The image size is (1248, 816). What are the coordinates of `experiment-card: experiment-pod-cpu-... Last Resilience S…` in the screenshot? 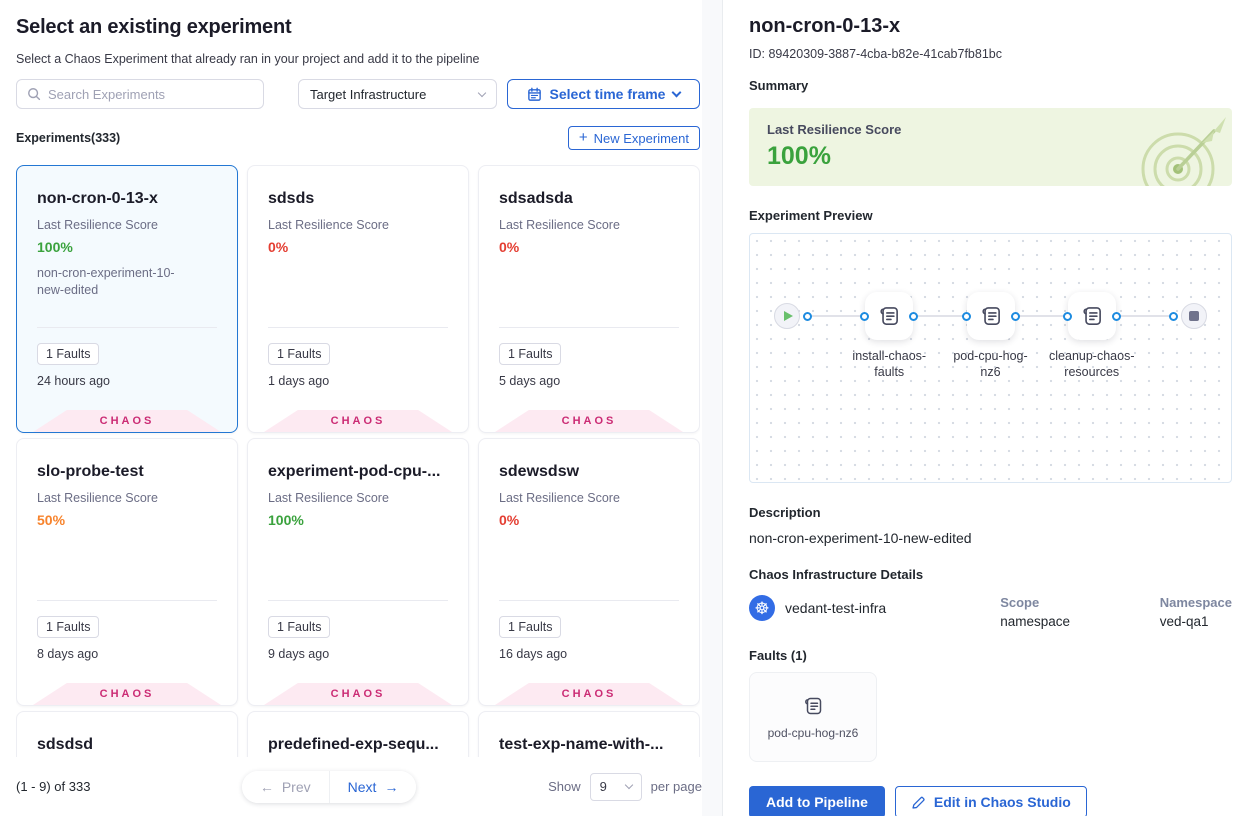 It's located at (358, 572).